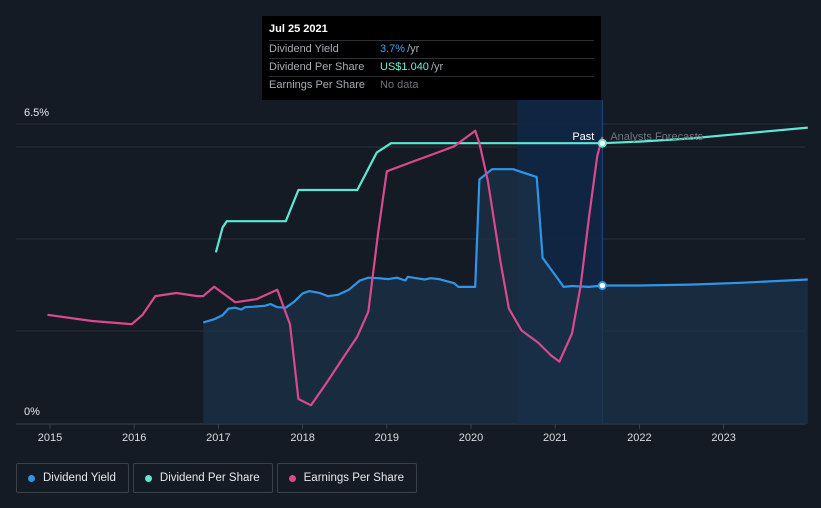 This screenshot has height=508, width=821. What do you see at coordinates (36, 262) in the screenshot?
I see `y-axis: 0% 6.5%` at bounding box center [36, 262].